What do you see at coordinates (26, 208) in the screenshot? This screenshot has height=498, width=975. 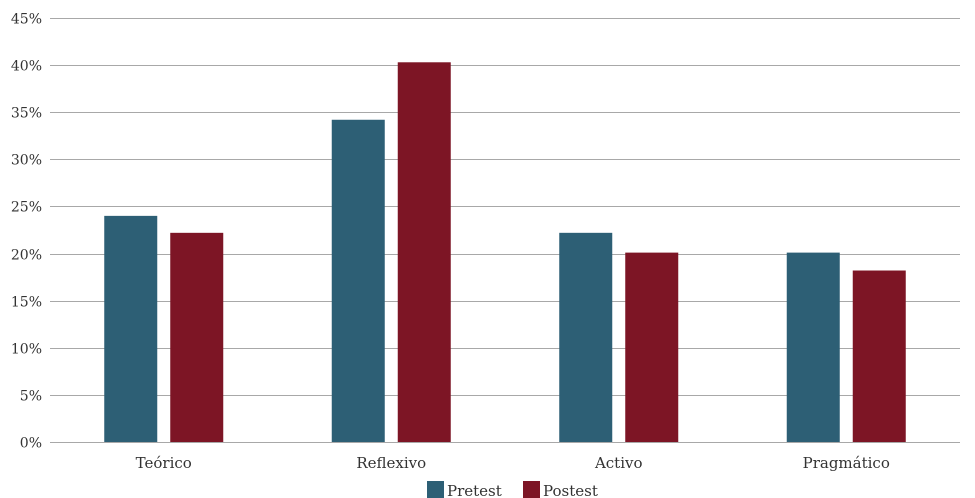 I see `y-tick-label: 25%` at bounding box center [26, 208].